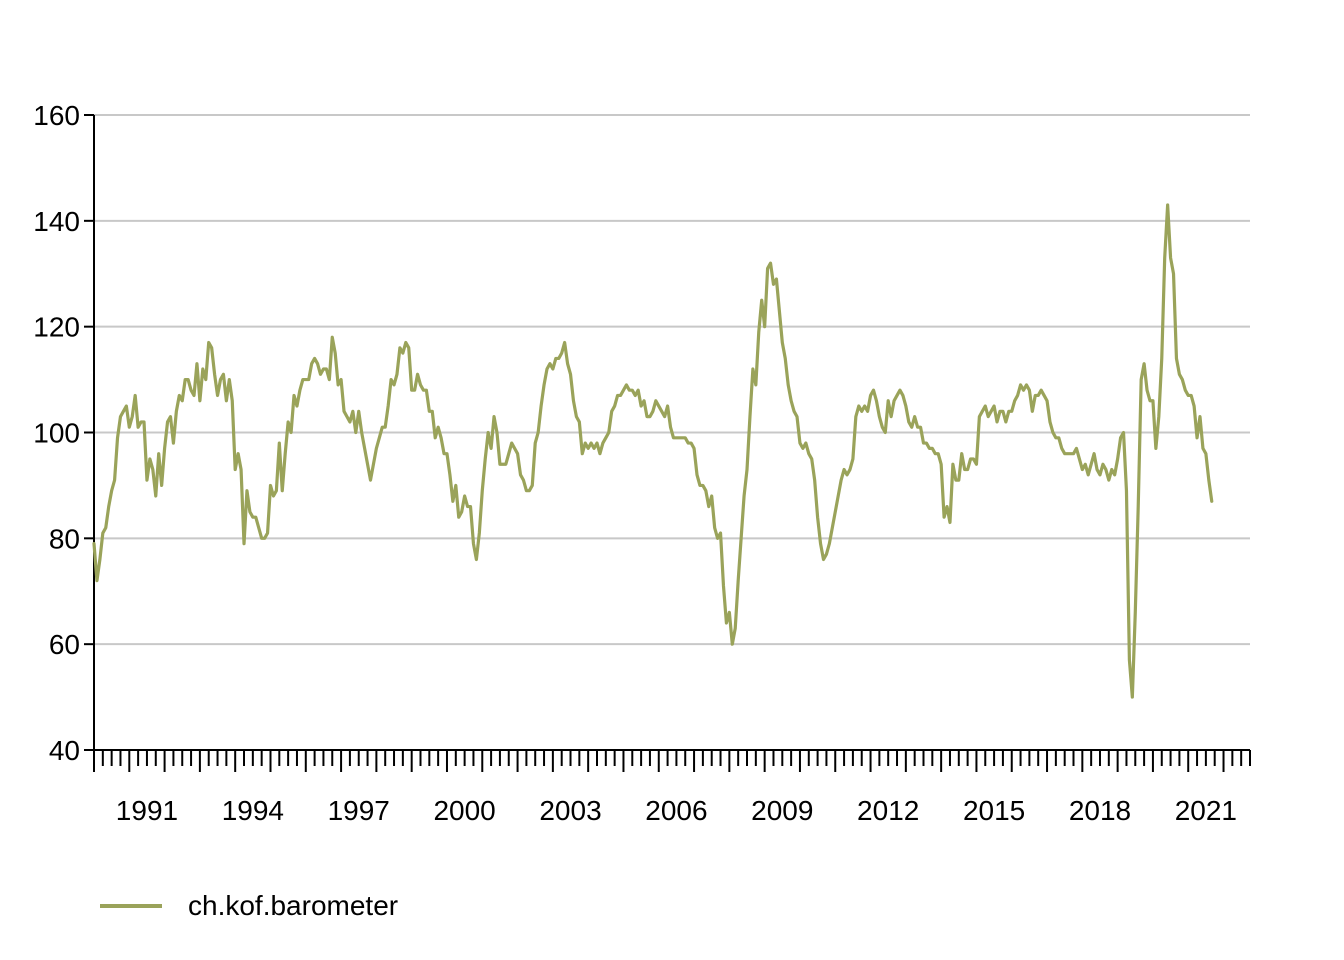  What do you see at coordinates (994, 810) in the screenshot?
I see `x-tick-label: 2015` at bounding box center [994, 810].